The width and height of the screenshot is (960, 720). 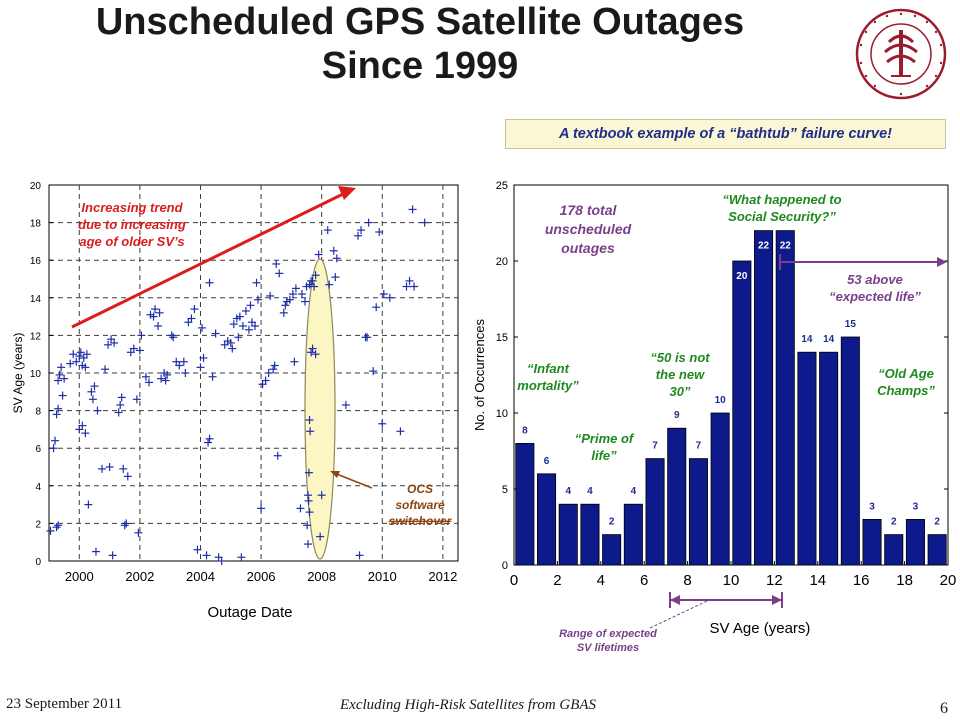 What do you see at coordinates (942, 262) in the screenshot?
I see `above-life-arrowhead` at bounding box center [942, 262].